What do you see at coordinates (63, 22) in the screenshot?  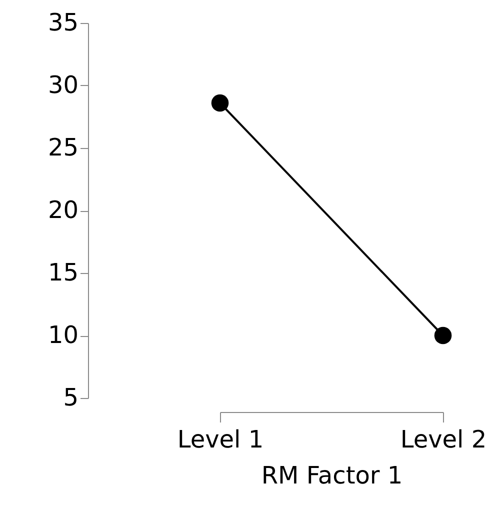 I see `y-tick-label: 35` at bounding box center [63, 22].